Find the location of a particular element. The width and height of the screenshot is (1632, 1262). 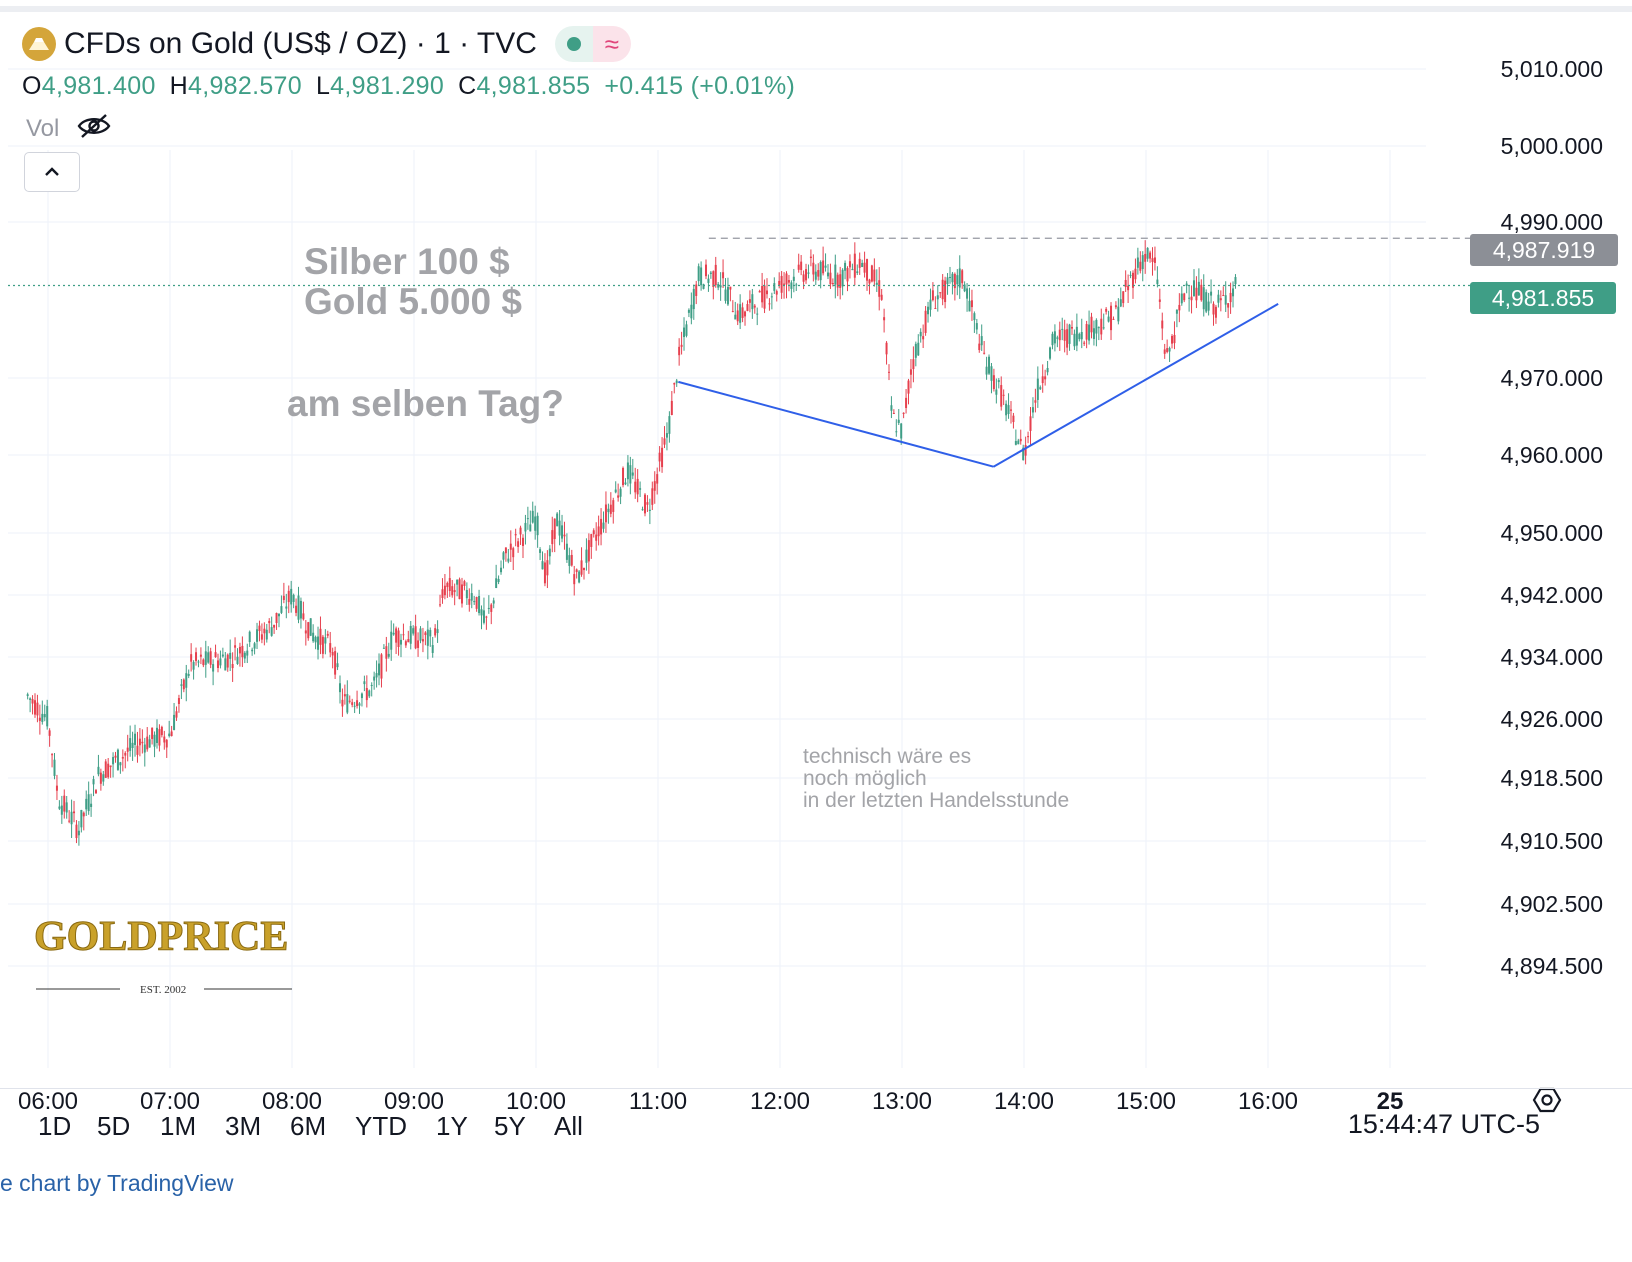

collapse-legend-button is located at coordinates (52, 172).